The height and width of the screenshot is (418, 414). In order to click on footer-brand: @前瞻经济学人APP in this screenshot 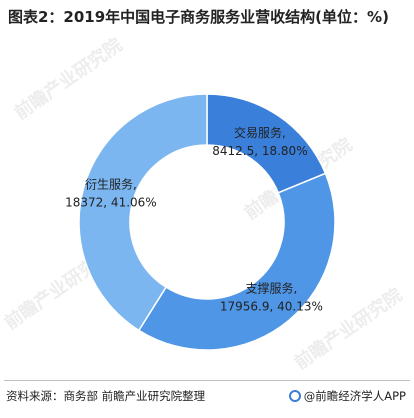, I will do `click(347, 396)`.